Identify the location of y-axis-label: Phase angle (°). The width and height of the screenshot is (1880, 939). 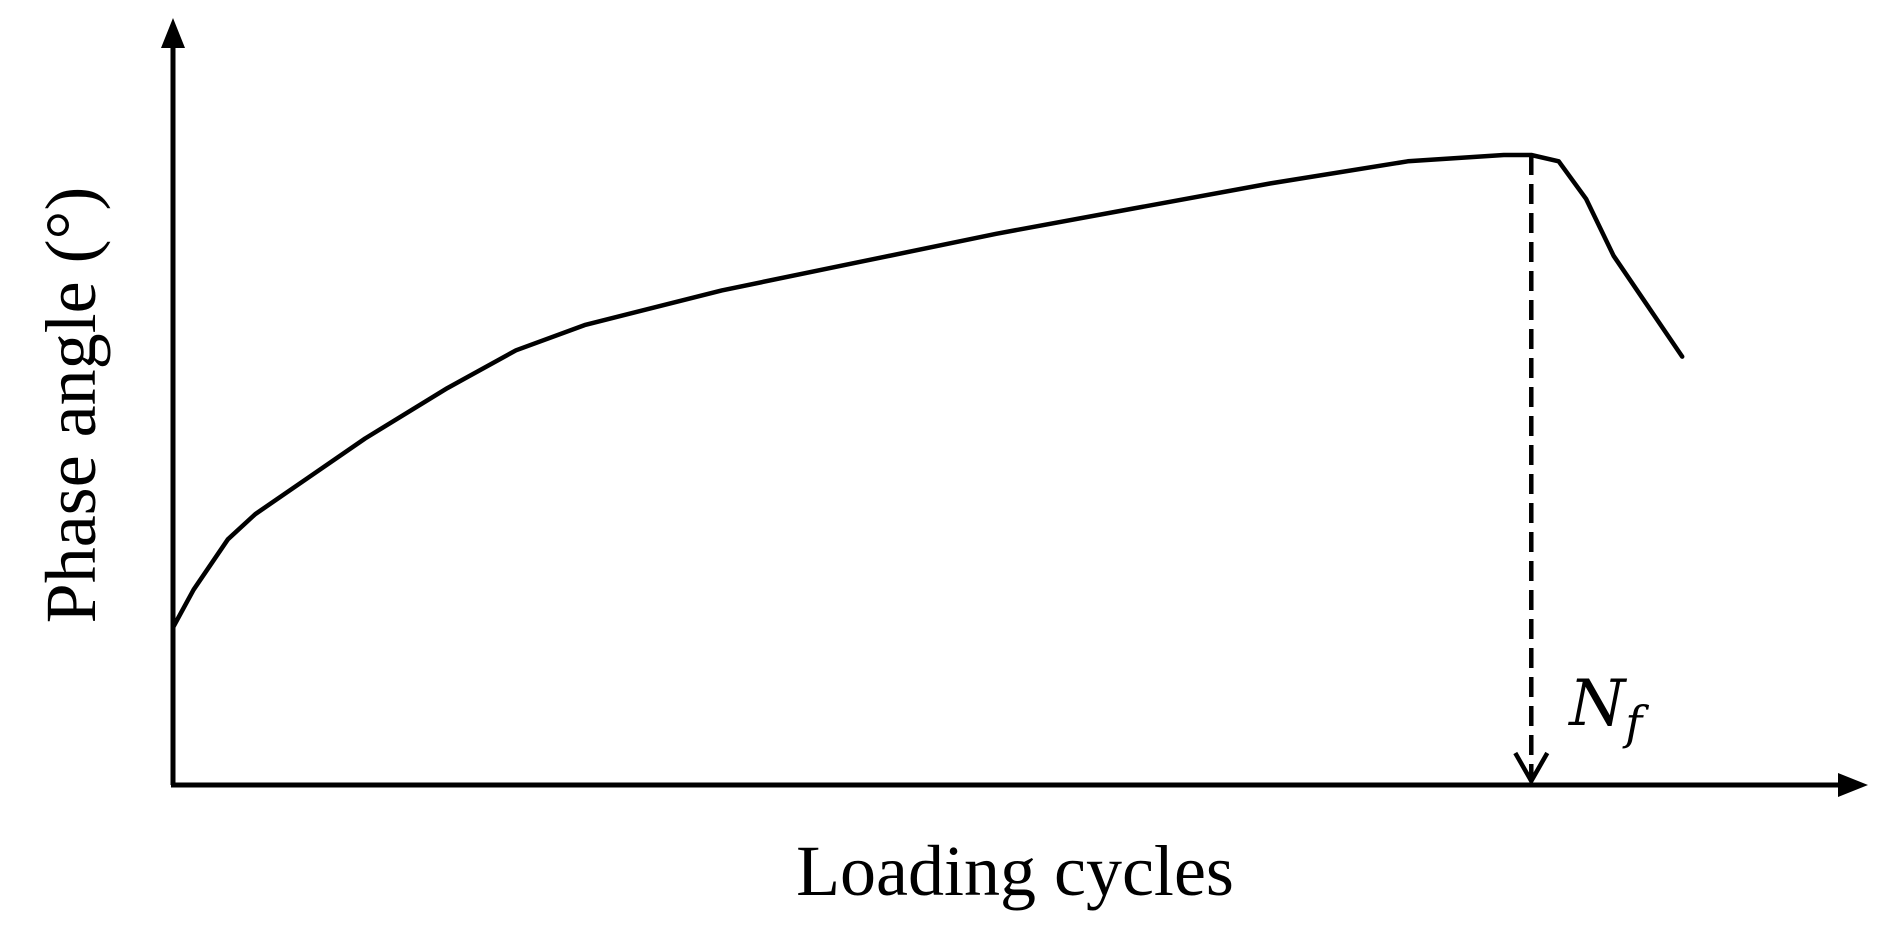
(71, 405).